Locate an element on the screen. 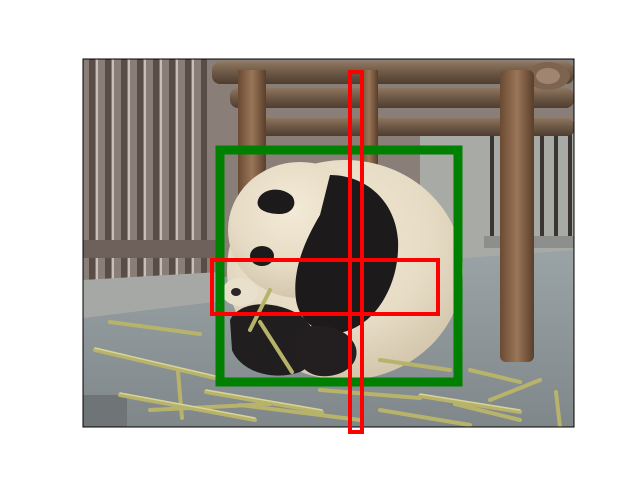  platform-post-right is located at coordinates (517, 216).